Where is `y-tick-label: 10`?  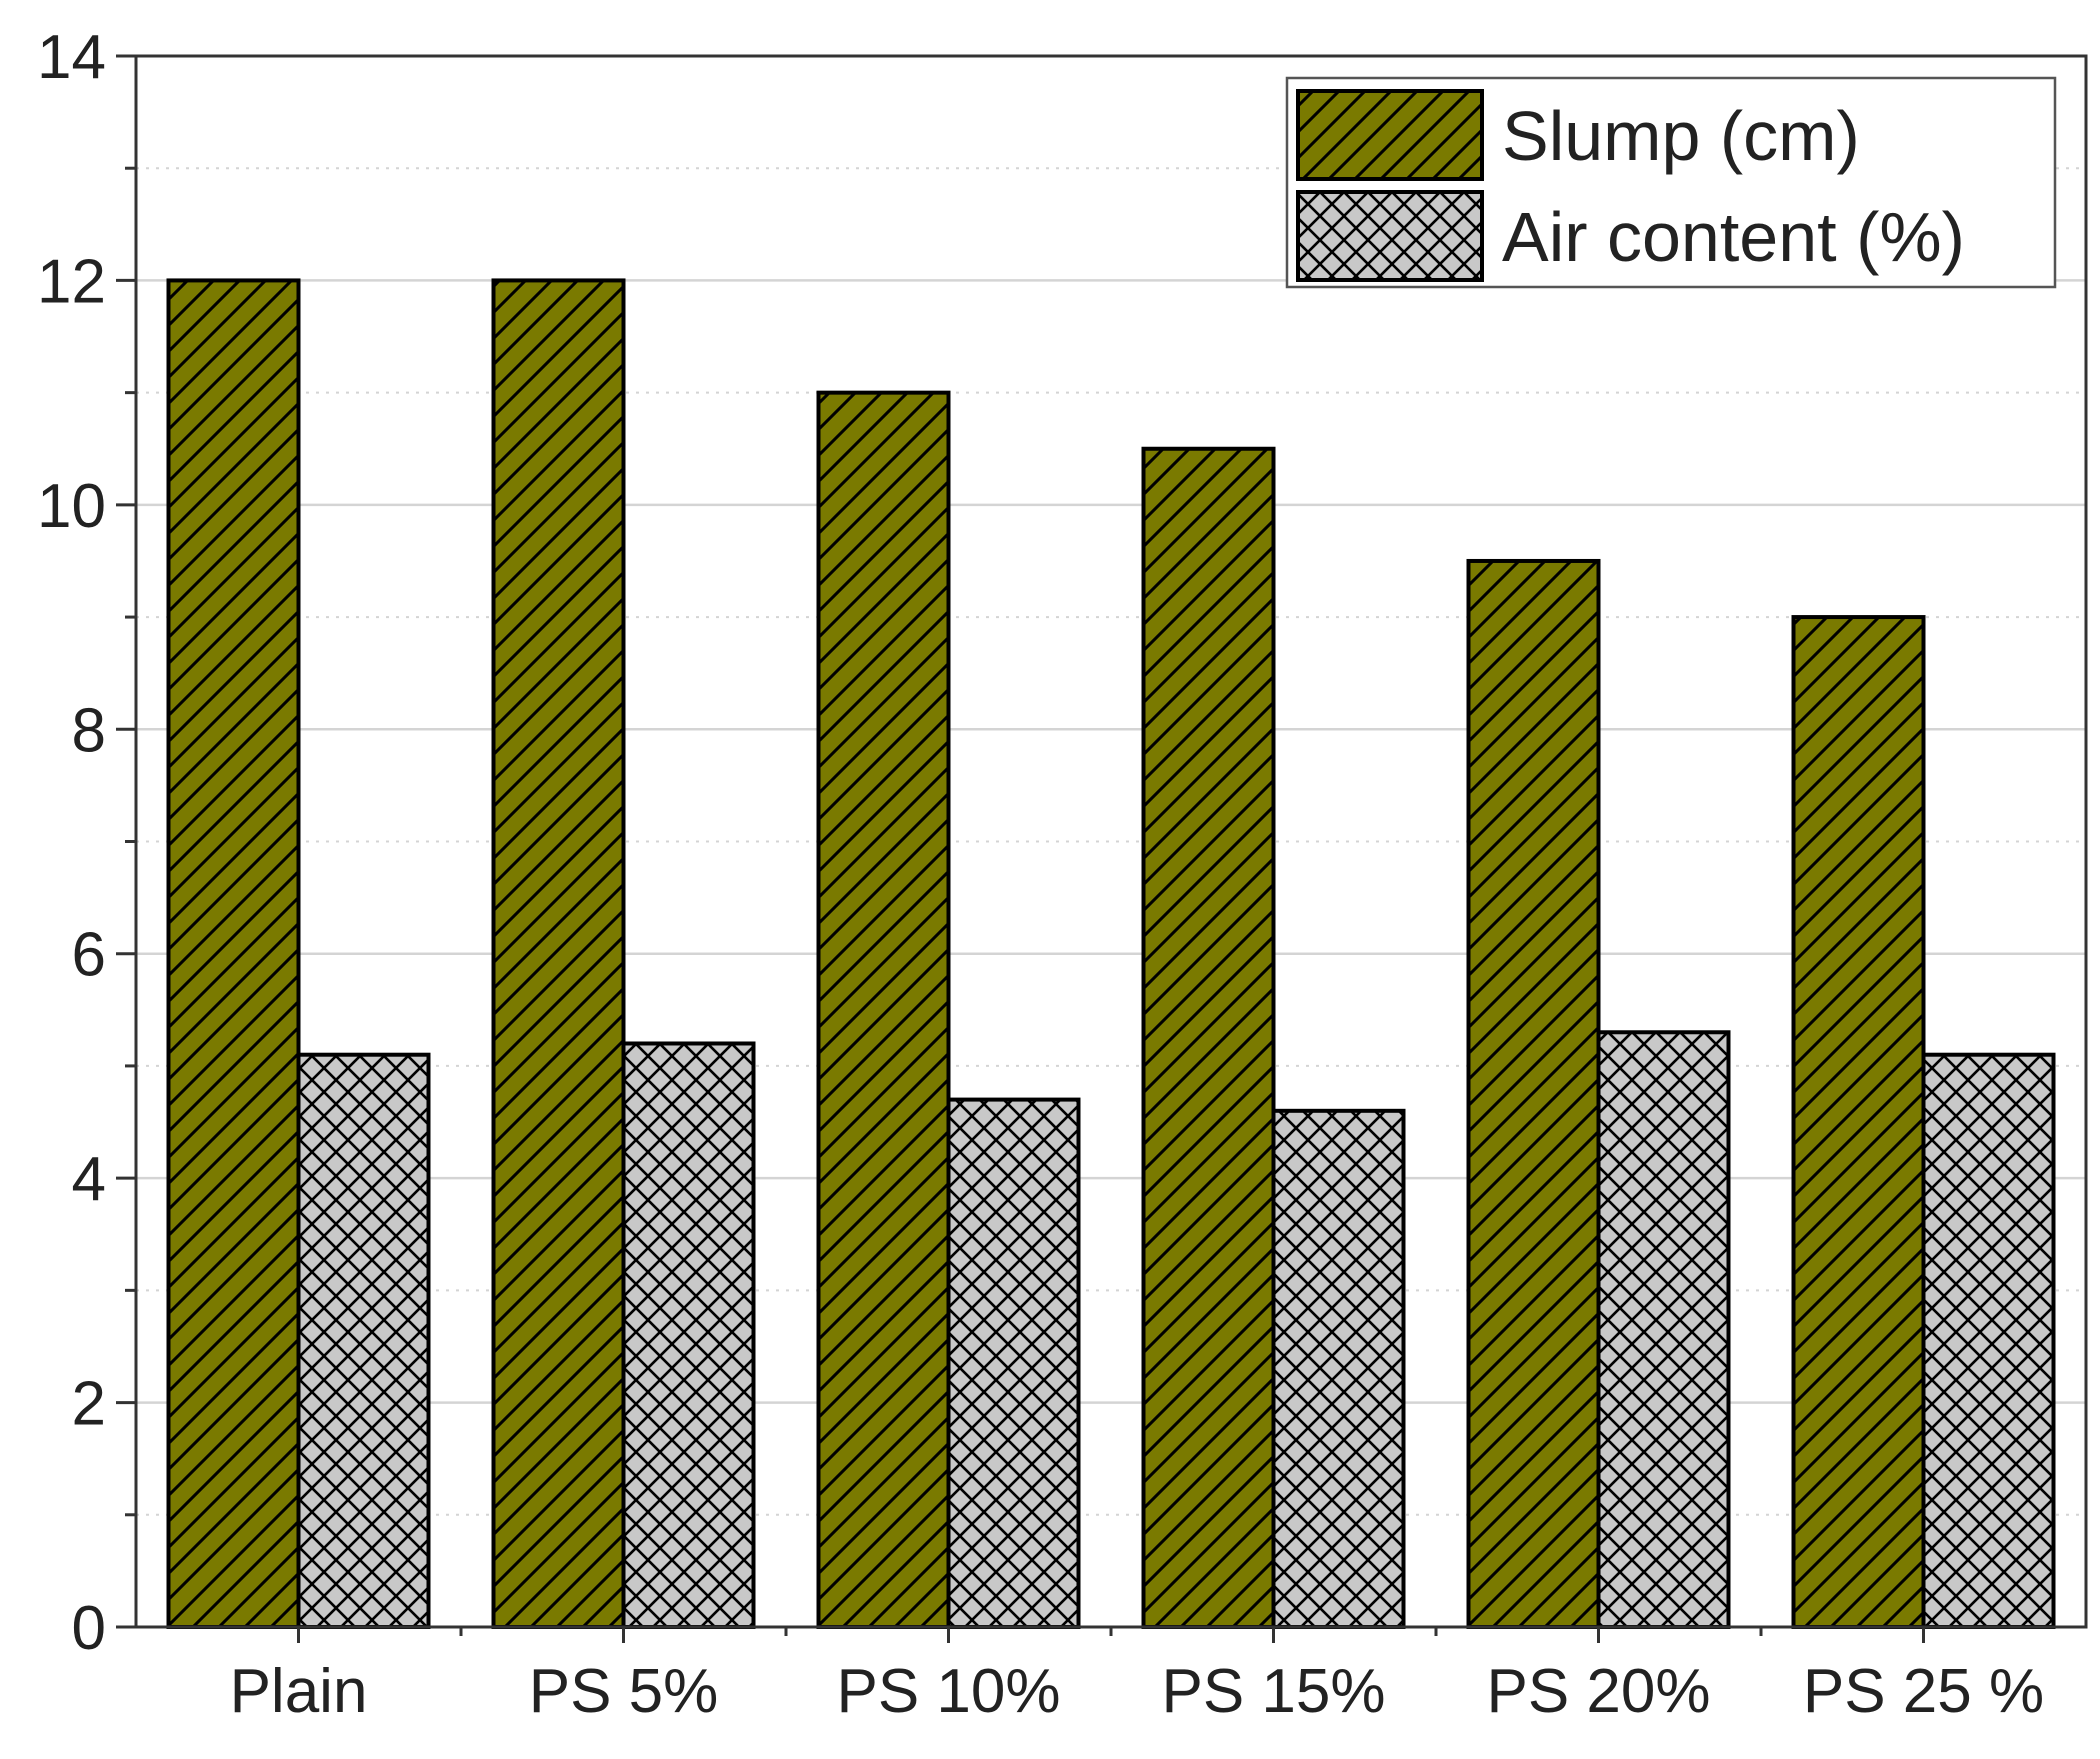 y-tick-label: 10 is located at coordinates (71, 506).